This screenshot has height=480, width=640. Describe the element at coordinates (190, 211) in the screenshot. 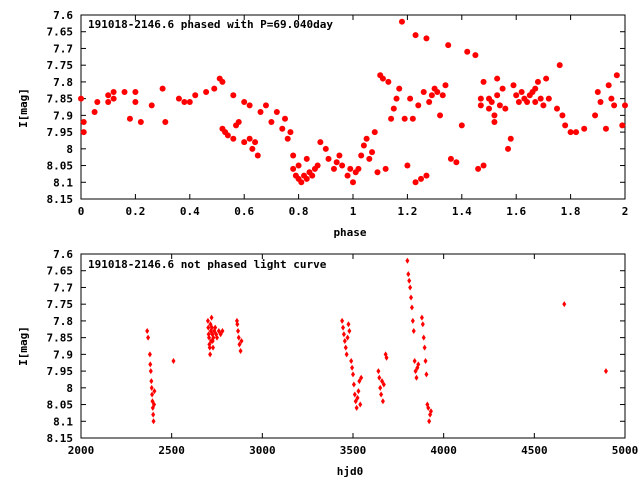

I see `x-tick-label: 0.4` at that location.